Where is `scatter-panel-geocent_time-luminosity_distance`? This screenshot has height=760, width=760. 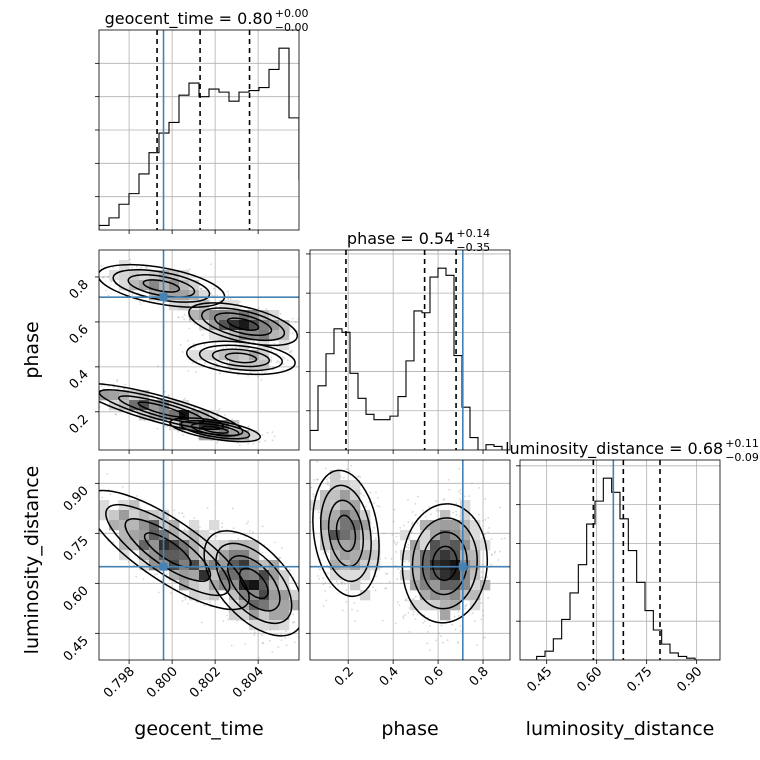 scatter-panel-geocent_time-luminosity_distance is located at coordinates (199, 560).